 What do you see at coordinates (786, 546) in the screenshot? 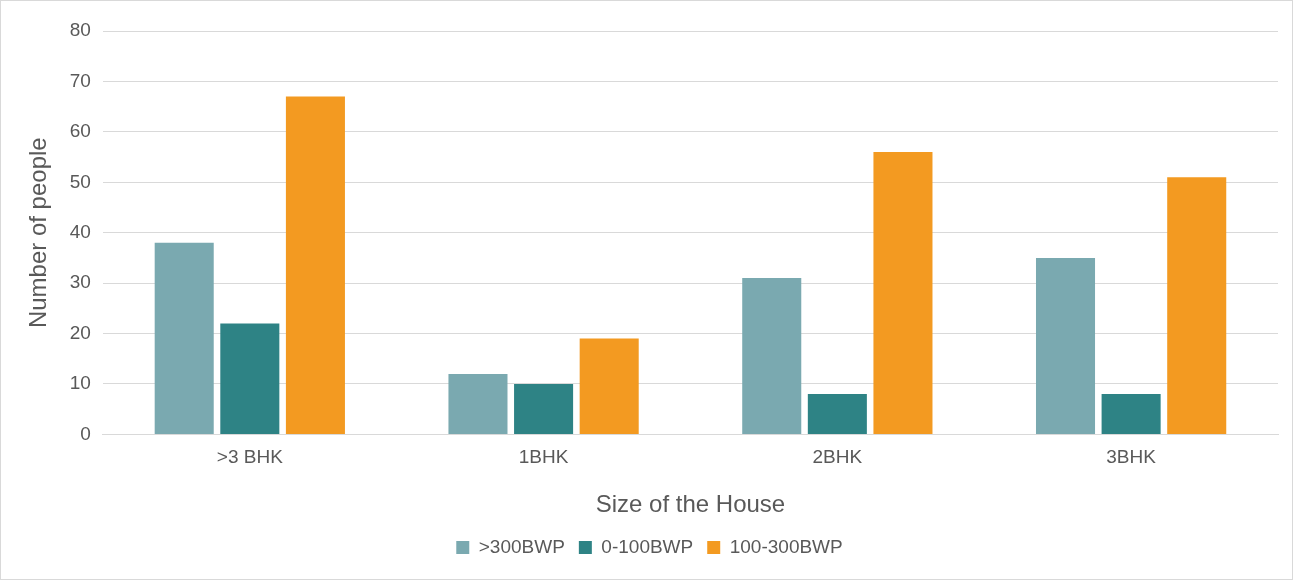
I see `legend-label: 100-300BWP` at bounding box center [786, 546].